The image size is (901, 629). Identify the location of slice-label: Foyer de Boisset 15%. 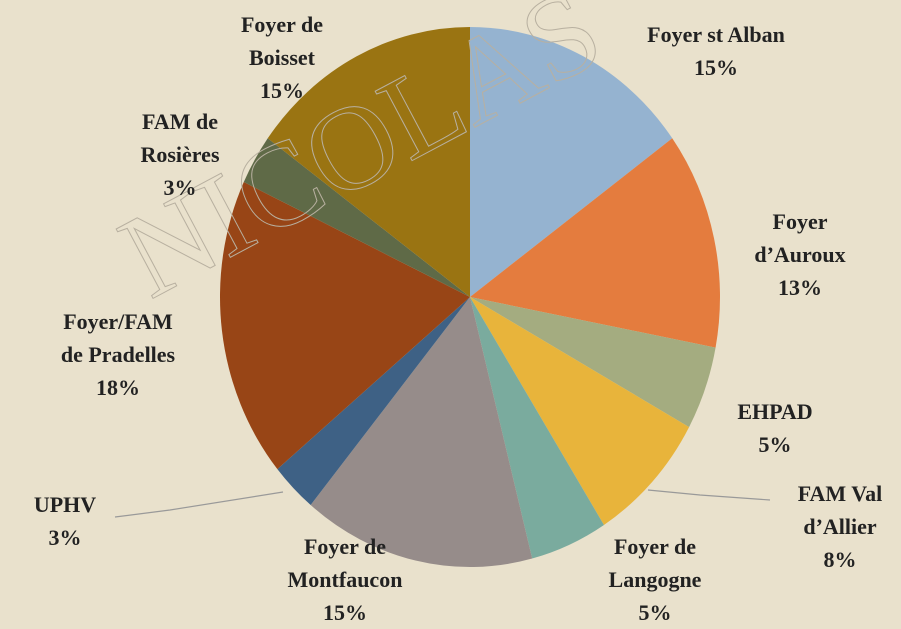
(282, 57).